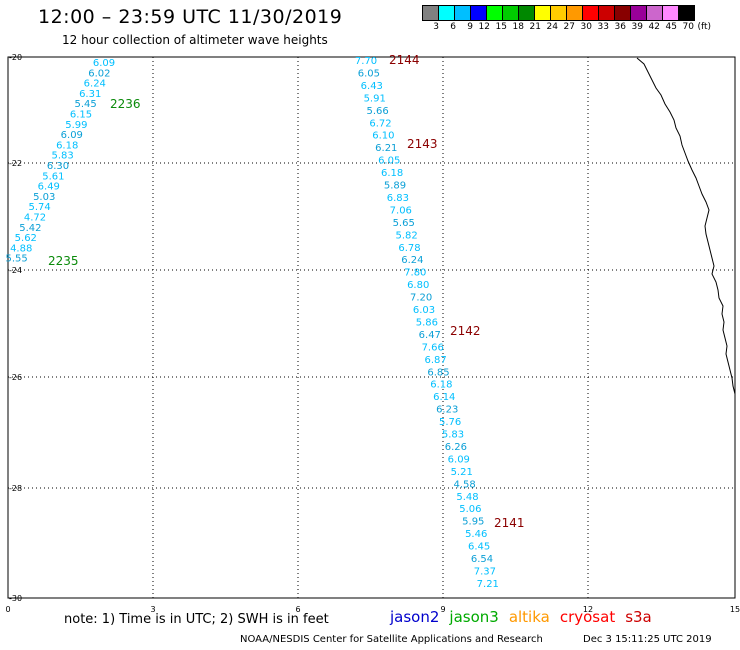  What do you see at coordinates (485, 571) in the screenshot?
I see `wave-height-value: 7.37` at bounding box center [485, 571].